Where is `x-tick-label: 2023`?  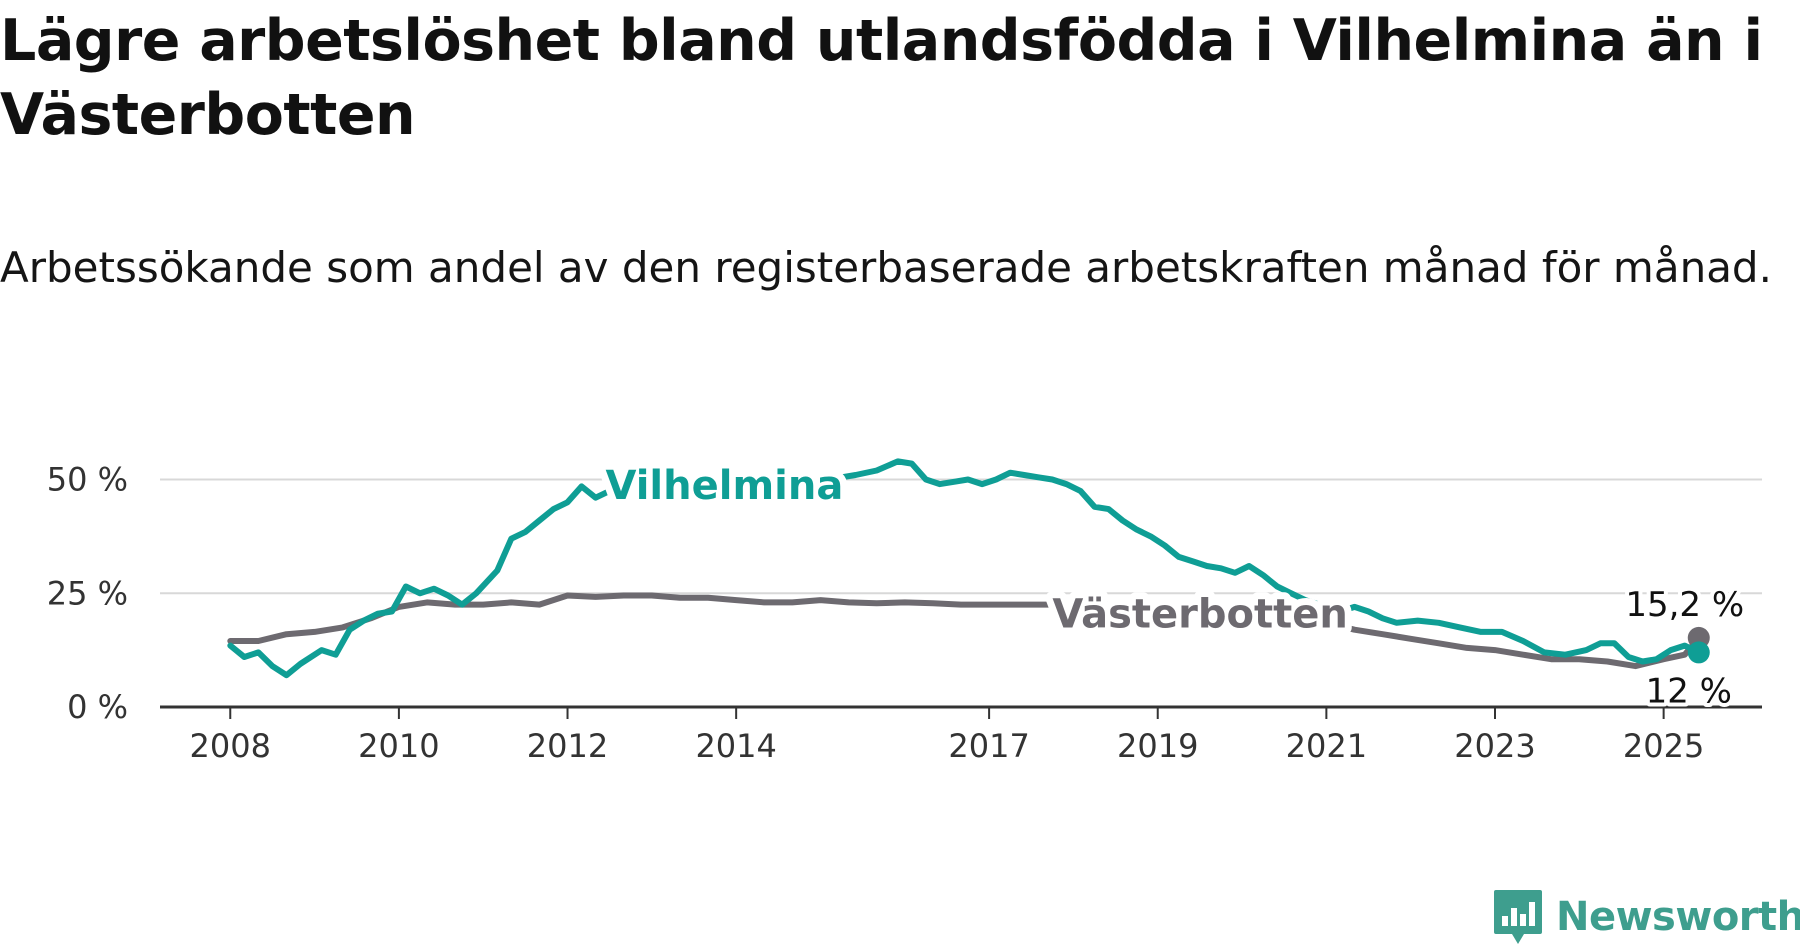 x-tick-label: 2023 is located at coordinates (1494, 746).